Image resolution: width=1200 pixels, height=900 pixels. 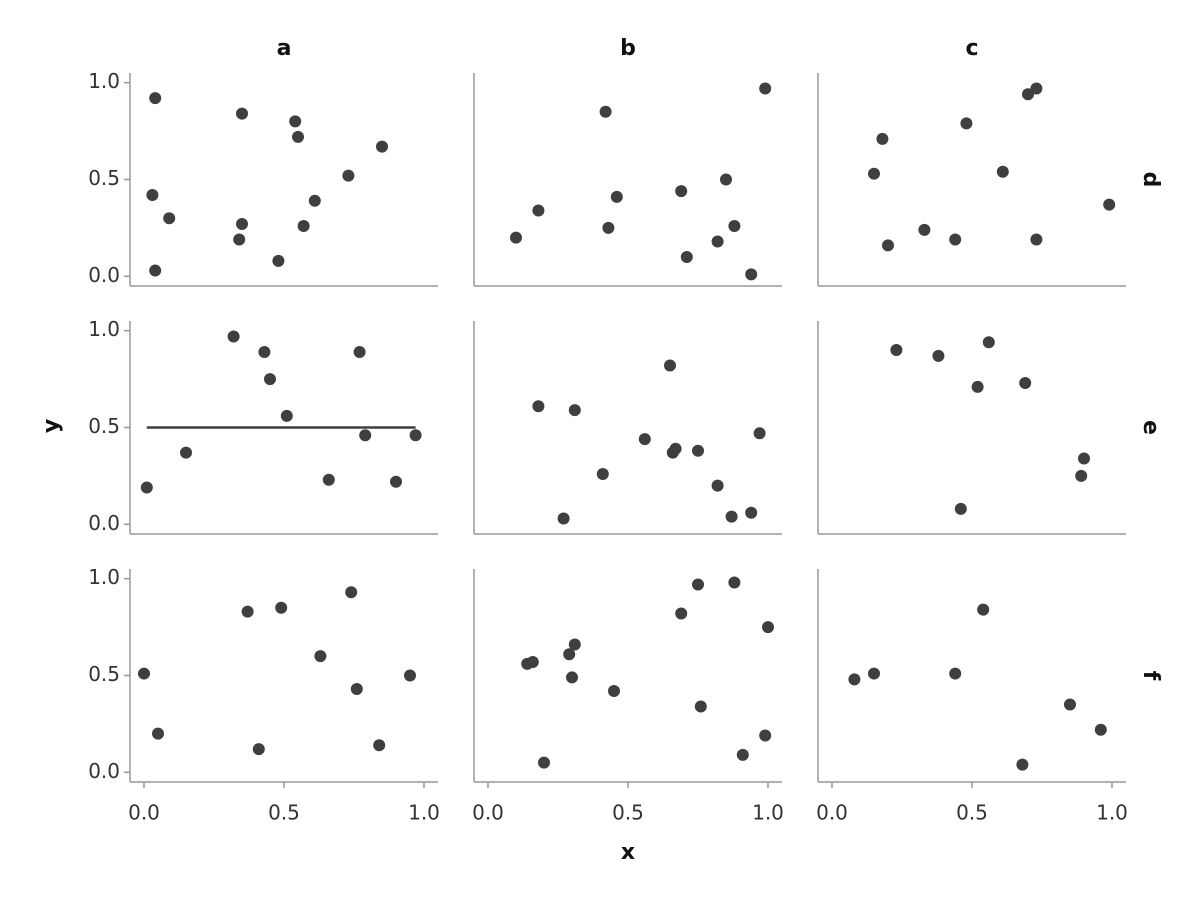 I want to click on column-label: a, so click(x=284, y=48).